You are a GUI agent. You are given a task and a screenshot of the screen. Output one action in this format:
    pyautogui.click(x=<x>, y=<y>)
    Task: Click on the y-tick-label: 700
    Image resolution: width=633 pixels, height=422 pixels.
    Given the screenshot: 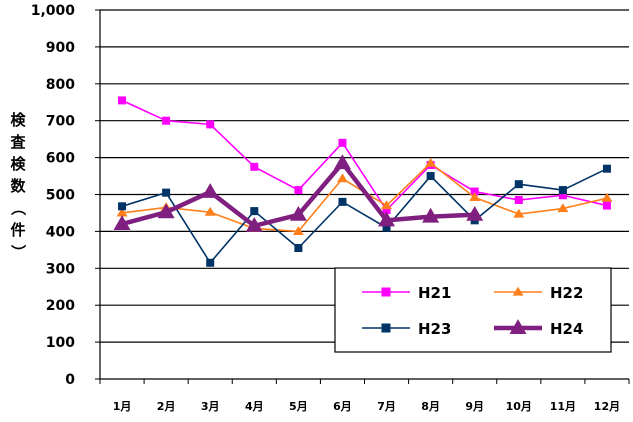 What is the action you would take?
    pyautogui.click(x=60, y=122)
    